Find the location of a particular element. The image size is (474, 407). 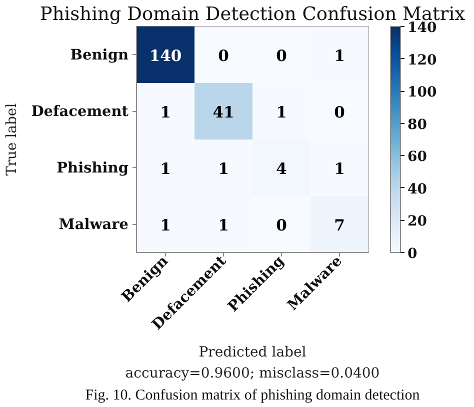

y-tick-label: Malware is located at coordinates (93, 224).